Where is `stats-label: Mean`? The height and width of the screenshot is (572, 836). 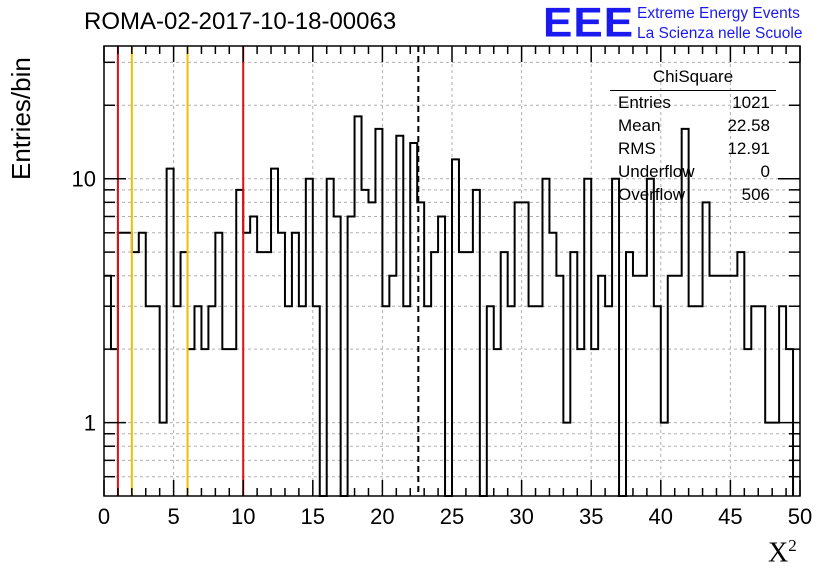
stats-label: Mean is located at coordinates (639, 125).